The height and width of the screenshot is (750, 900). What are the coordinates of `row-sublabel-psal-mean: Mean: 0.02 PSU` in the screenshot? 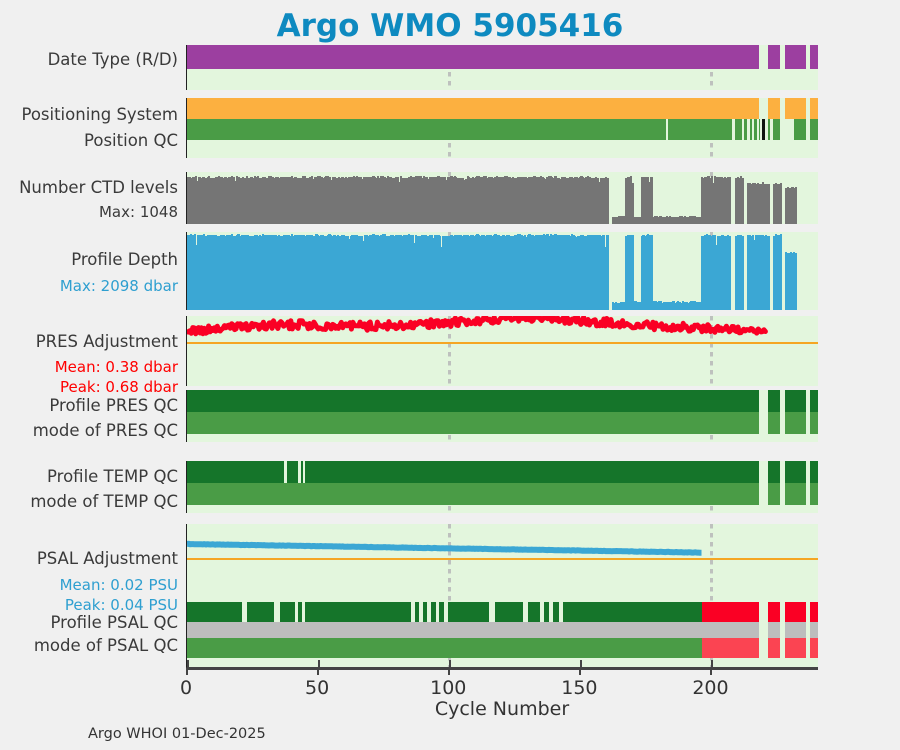 It's located at (118, 585).